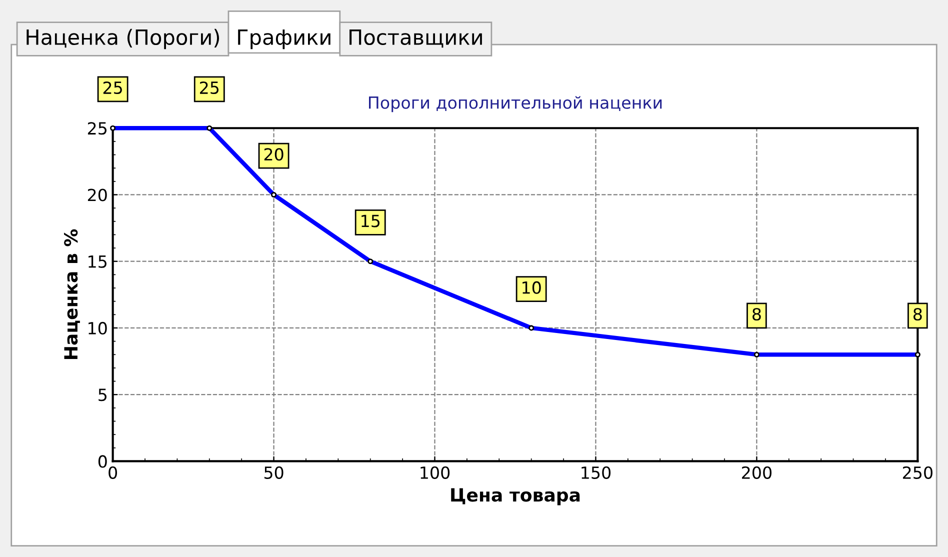 Image resolution: width=948 pixels, height=557 pixels. Describe the element at coordinates (515, 104) in the screenshot. I see `chart-title: Пороги дополнительной наценки` at that location.